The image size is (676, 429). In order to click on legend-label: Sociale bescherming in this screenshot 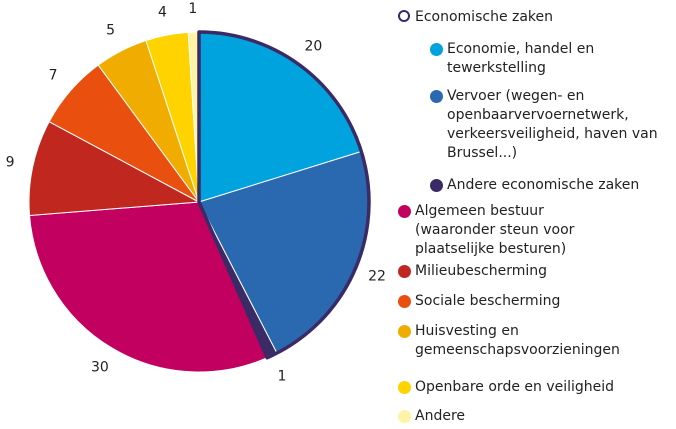, I will do `click(488, 301)`.